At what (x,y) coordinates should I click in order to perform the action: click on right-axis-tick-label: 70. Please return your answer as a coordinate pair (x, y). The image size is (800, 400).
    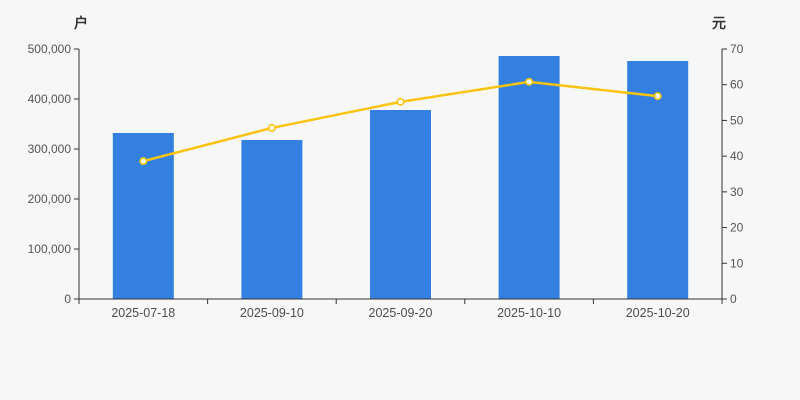
    Looking at the image, I should click on (737, 49).